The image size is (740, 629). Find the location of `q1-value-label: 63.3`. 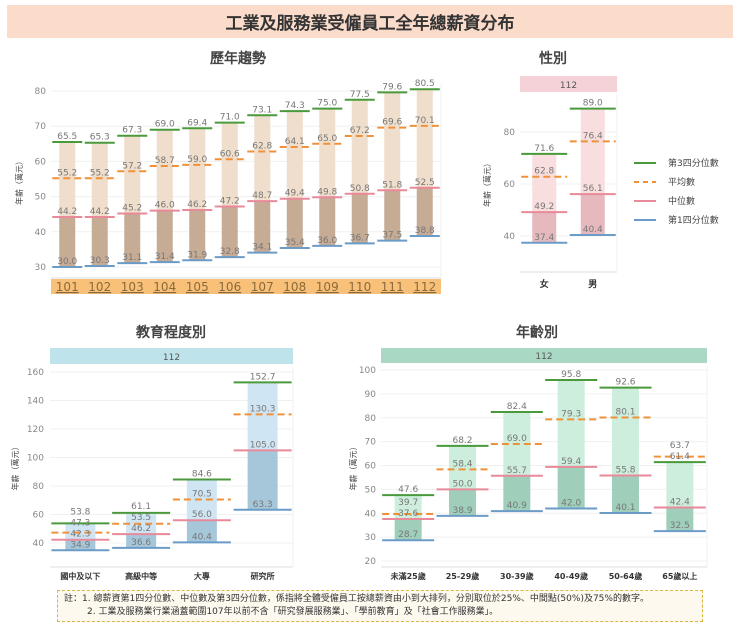

q1-value-label: 63.3 is located at coordinates (263, 505).